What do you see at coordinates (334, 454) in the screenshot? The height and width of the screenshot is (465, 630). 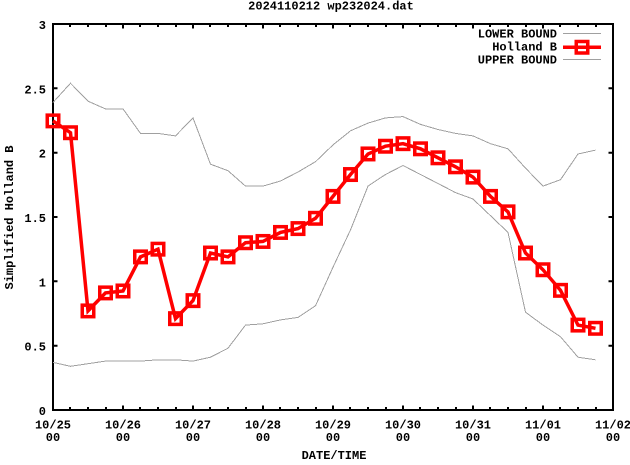 I see `svg-text: DATE/TIME` at bounding box center [334, 454].